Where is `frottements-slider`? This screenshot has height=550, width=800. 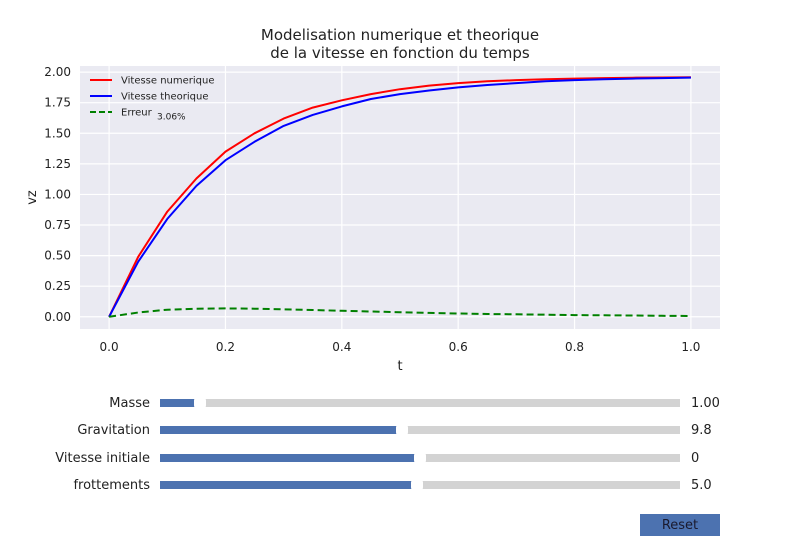
frottements-slider is located at coordinates (420, 485).